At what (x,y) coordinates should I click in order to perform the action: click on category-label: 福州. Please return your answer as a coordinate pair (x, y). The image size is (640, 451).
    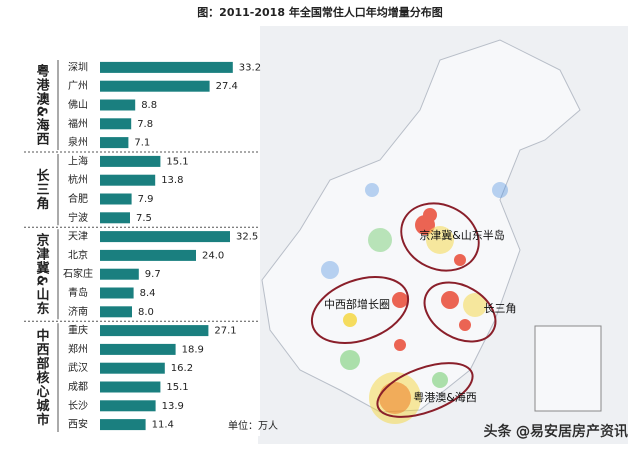
    Looking at the image, I should click on (78, 123).